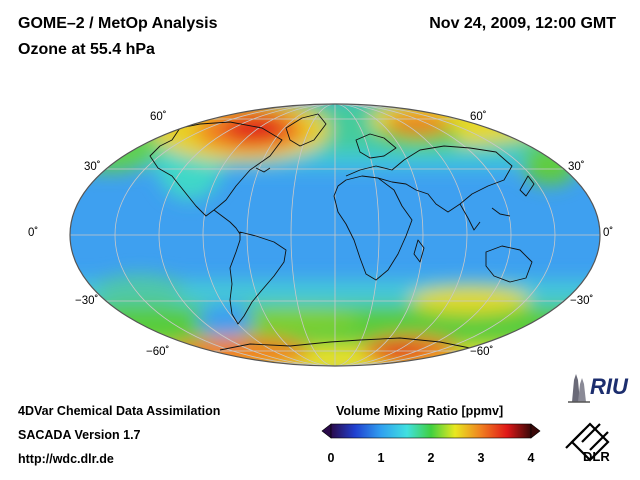  Describe the element at coordinates (481, 458) in the screenshot. I see `colorbar-tick-3: 3` at that location.